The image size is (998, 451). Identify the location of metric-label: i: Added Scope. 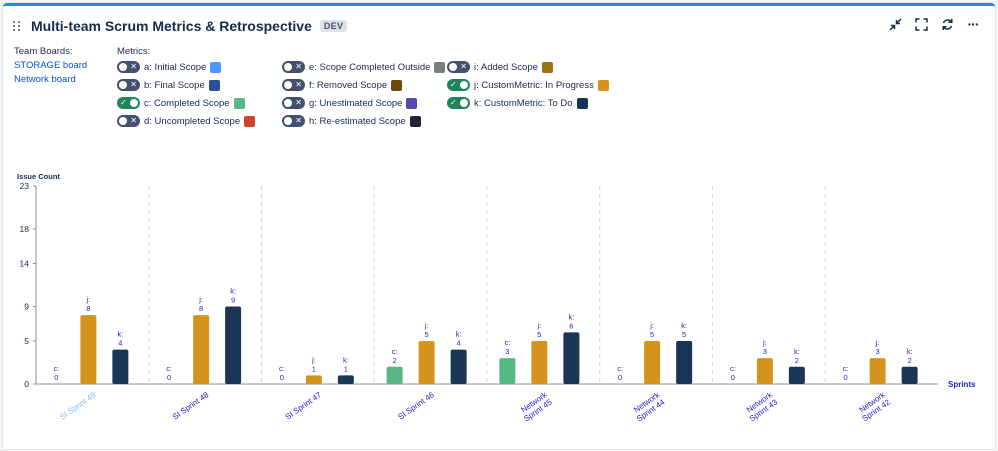
(506, 67).